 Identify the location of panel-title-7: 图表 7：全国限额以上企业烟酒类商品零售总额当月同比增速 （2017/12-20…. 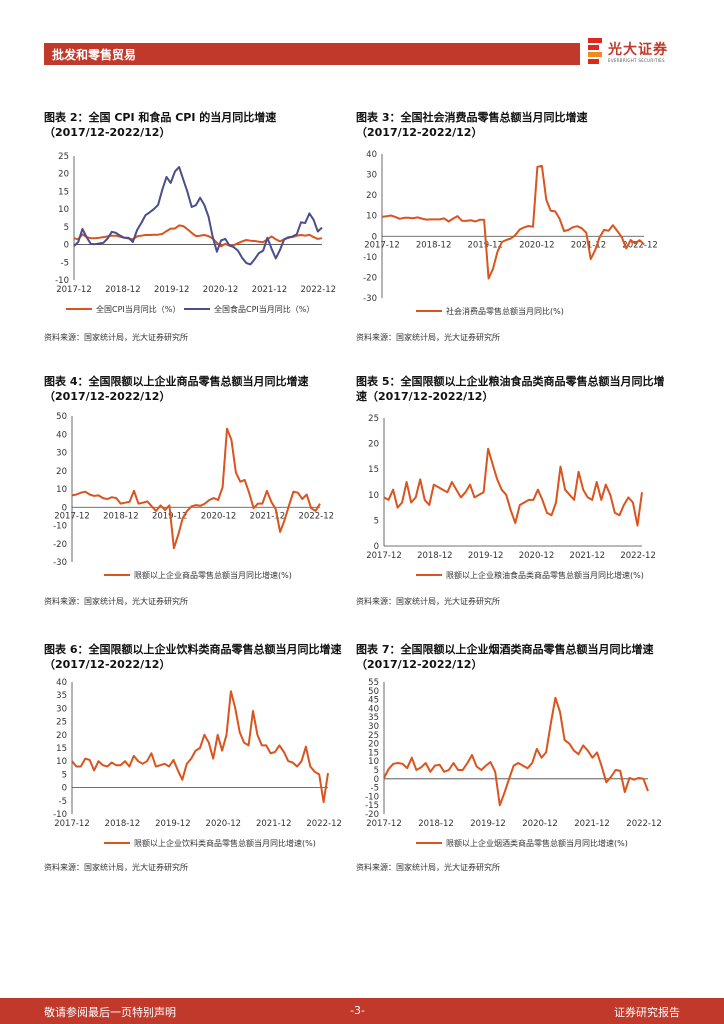
(504, 657).